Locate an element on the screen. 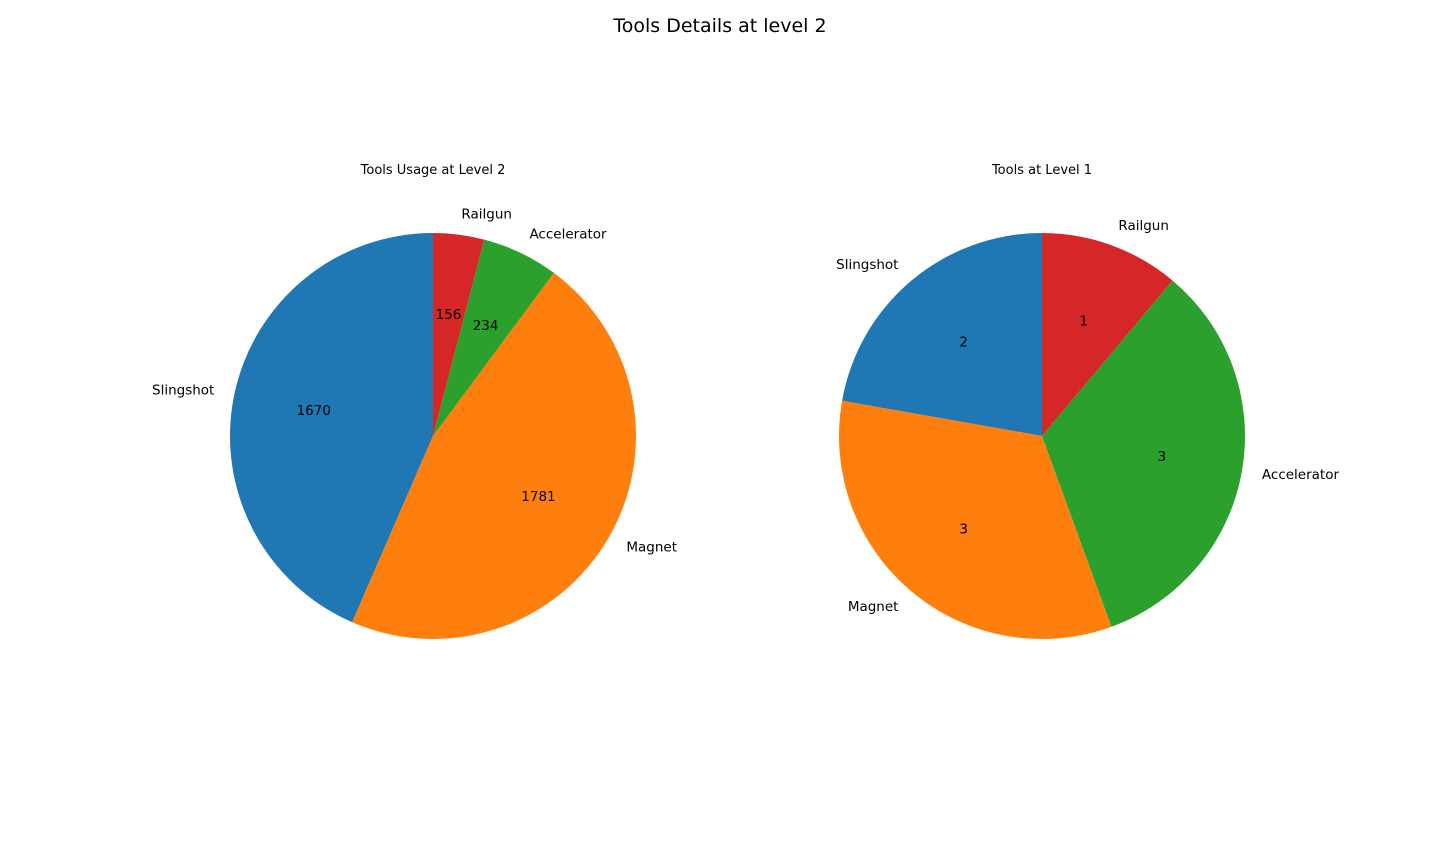 The width and height of the screenshot is (1440, 864). pie-value-label-magnet: 3 is located at coordinates (963, 529).